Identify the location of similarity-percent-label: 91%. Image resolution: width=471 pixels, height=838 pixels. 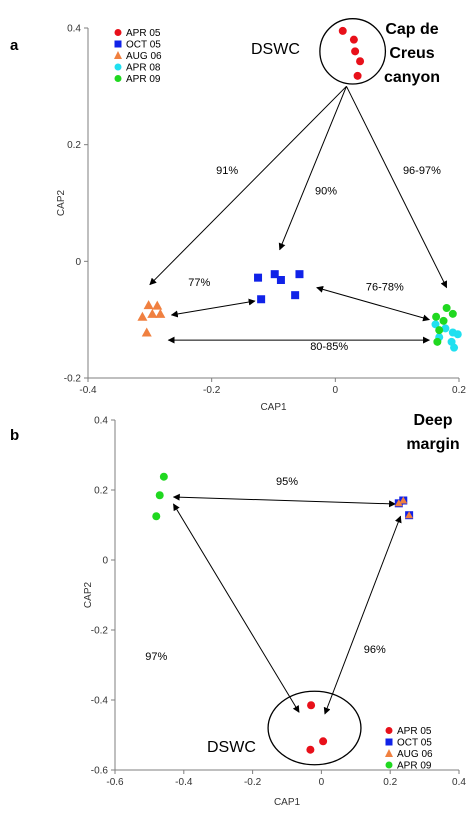
(227, 171).